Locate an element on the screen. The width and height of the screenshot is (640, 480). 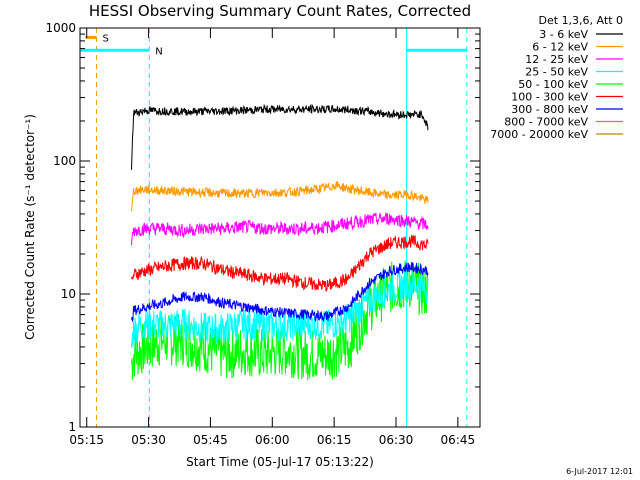
x-tick-label: 06:00 is located at coordinates (272, 440).